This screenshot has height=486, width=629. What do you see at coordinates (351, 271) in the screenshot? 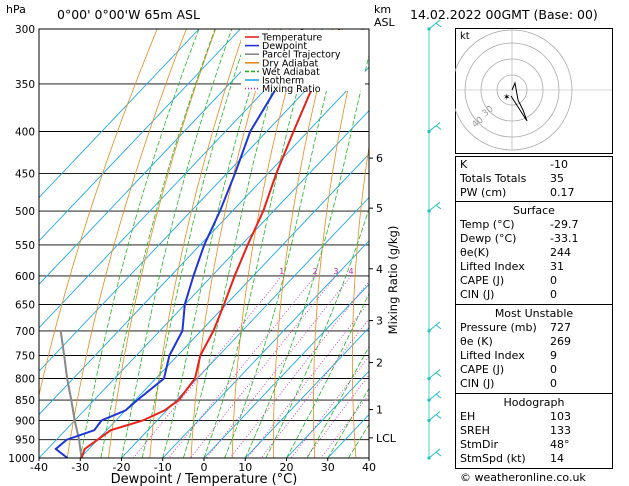
I see `mixing-ratio-label: 4` at bounding box center [351, 271].